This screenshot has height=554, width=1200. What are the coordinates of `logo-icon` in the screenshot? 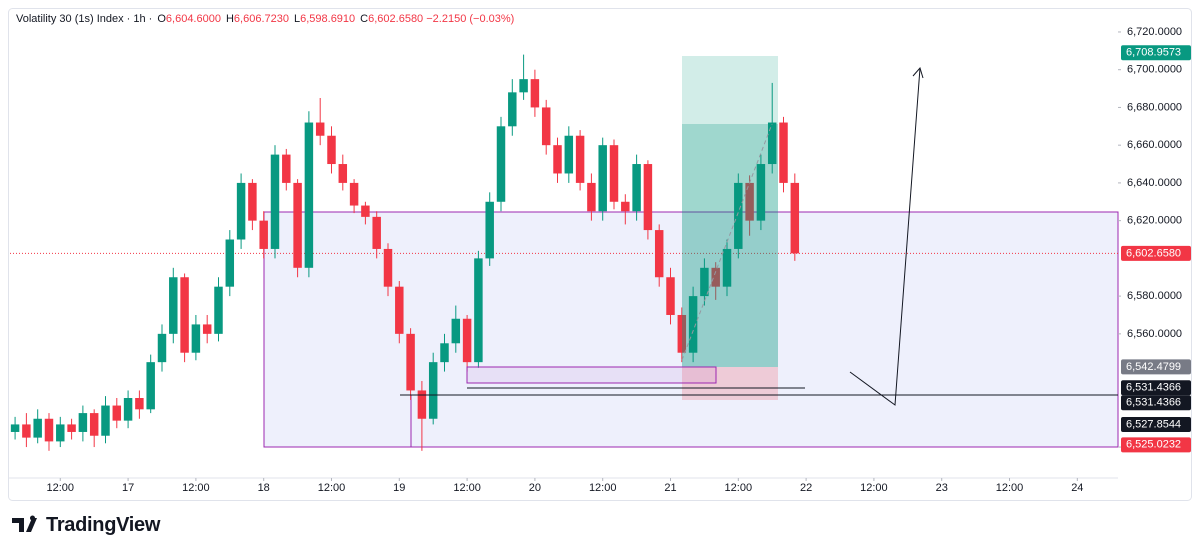 It's located at (24, 523).